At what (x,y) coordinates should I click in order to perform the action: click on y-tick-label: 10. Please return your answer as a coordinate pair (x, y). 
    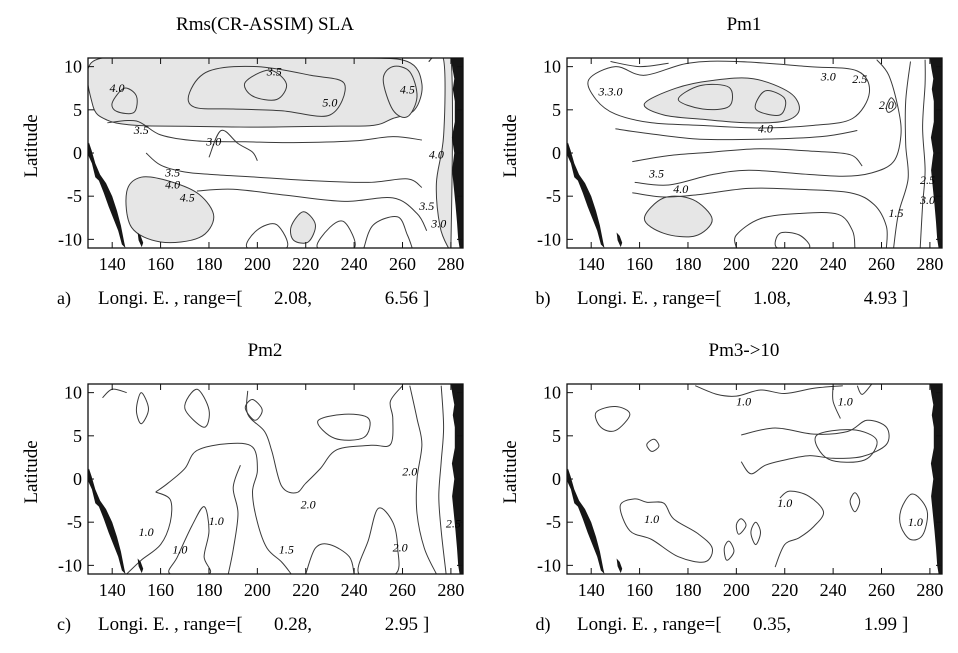
    Looking at the image, I should click on (73, 67).